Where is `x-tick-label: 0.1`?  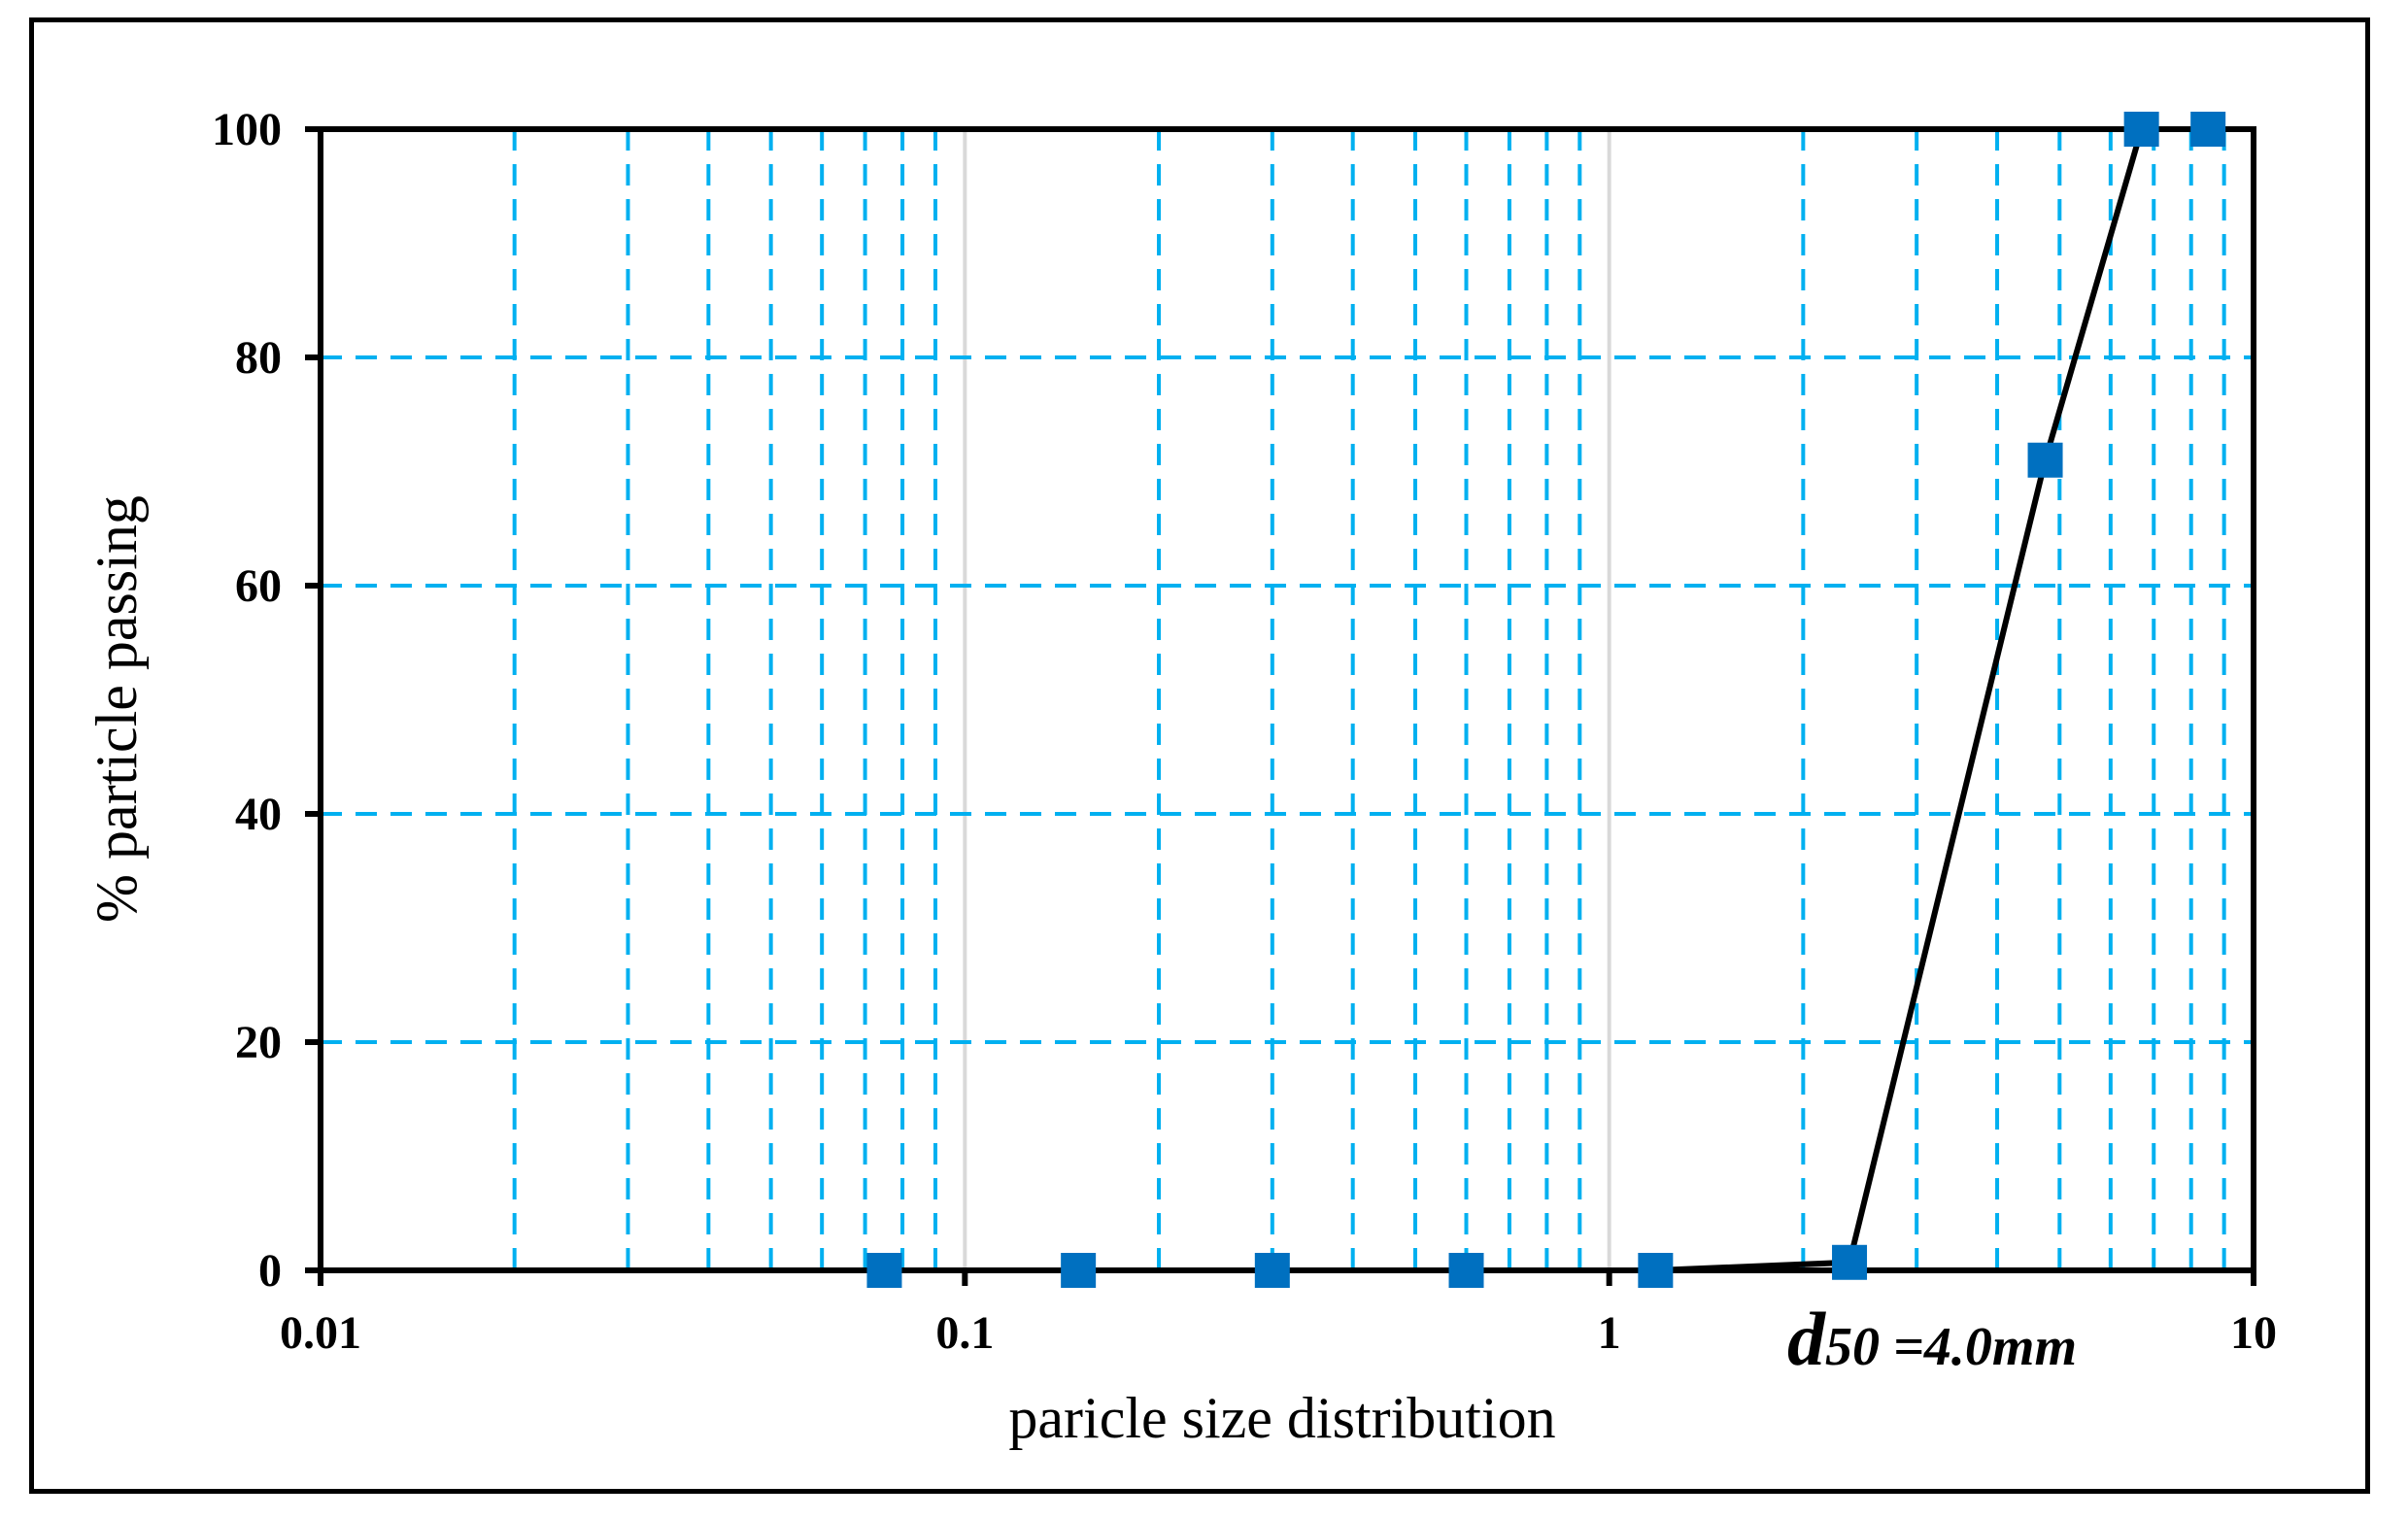
x-tick-label: 0.1 is located at coordinates (964, 1333).